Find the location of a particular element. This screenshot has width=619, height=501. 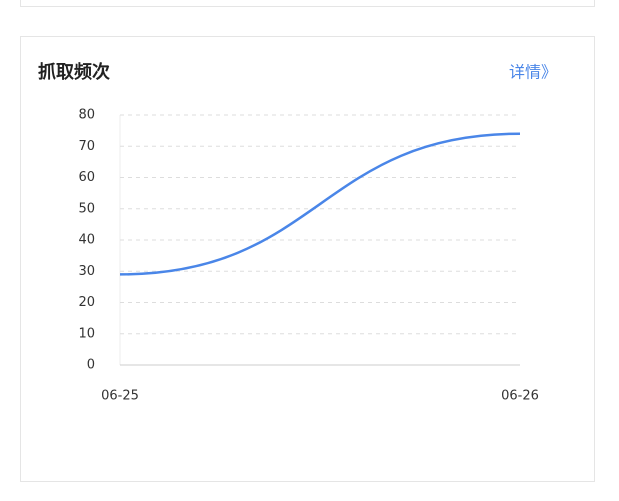

y-tick-label: 40 is located at coordinates (86, 240).